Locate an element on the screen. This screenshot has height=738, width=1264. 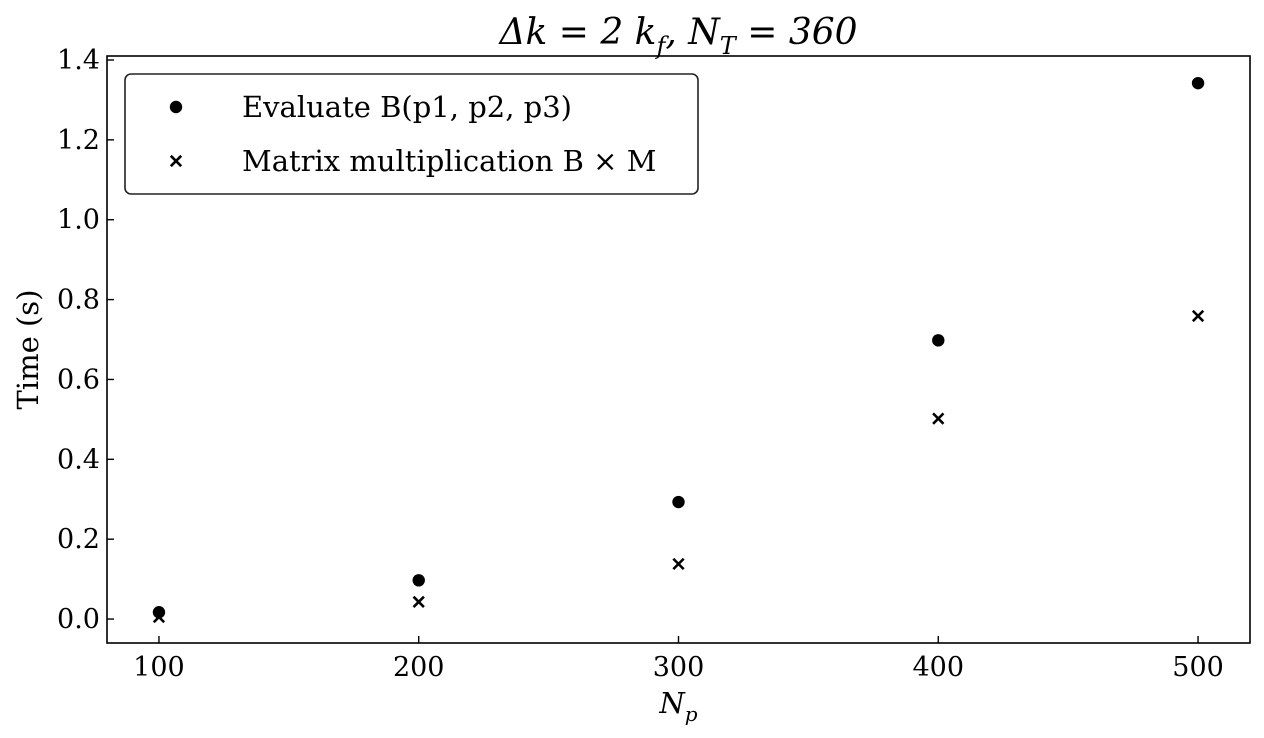
chart-title: Δk = 2 kf​, NT​ = 360 is located at coordinates (677, 36).